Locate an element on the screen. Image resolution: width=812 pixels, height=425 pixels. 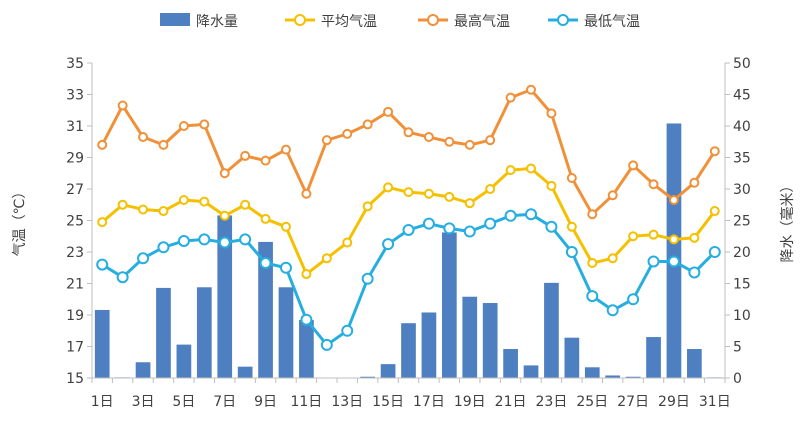
right-tick-label: 50 is located at coordinates (742, 64).